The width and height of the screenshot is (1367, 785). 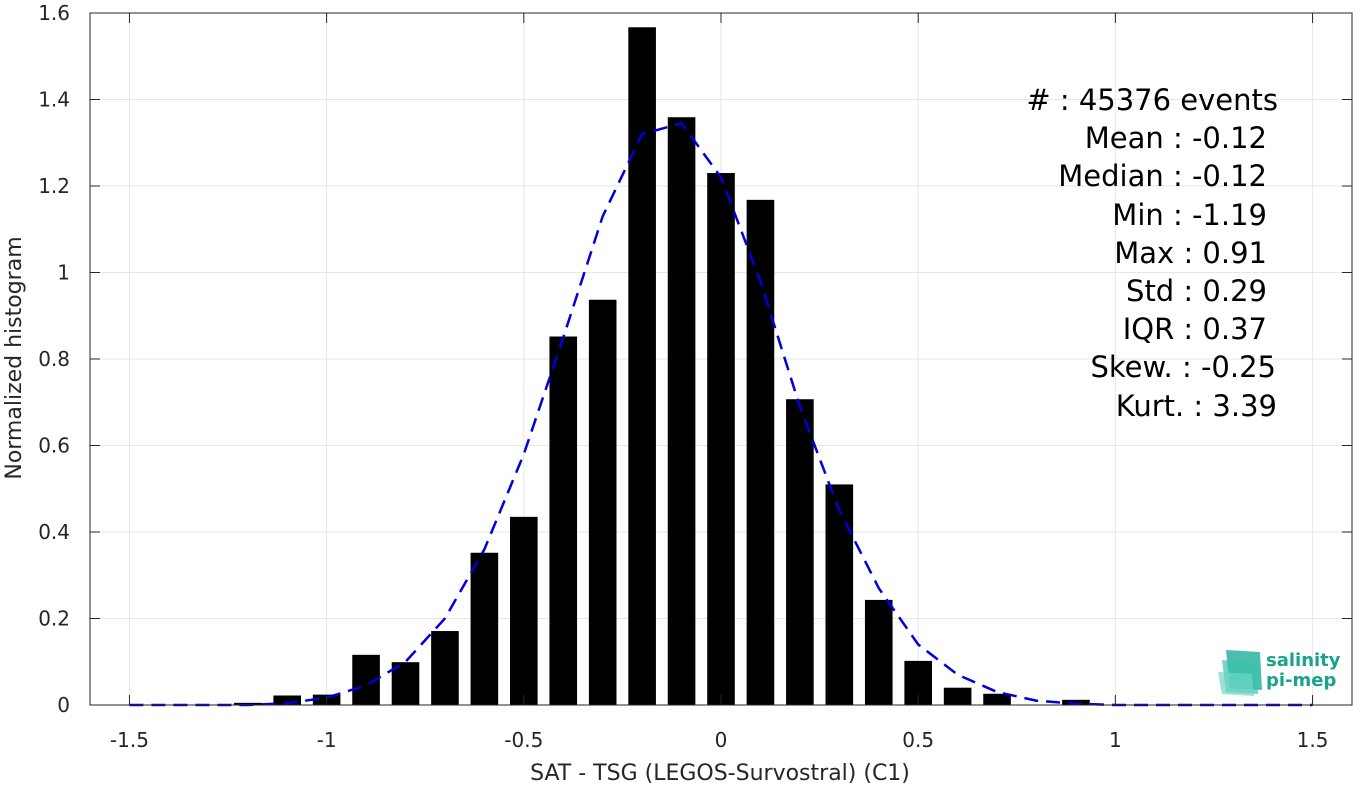 What do you see at coordinates (523, 740) in the screenshot?
I see `x-tick-label: -0.5` at bounding box center [523, 740].